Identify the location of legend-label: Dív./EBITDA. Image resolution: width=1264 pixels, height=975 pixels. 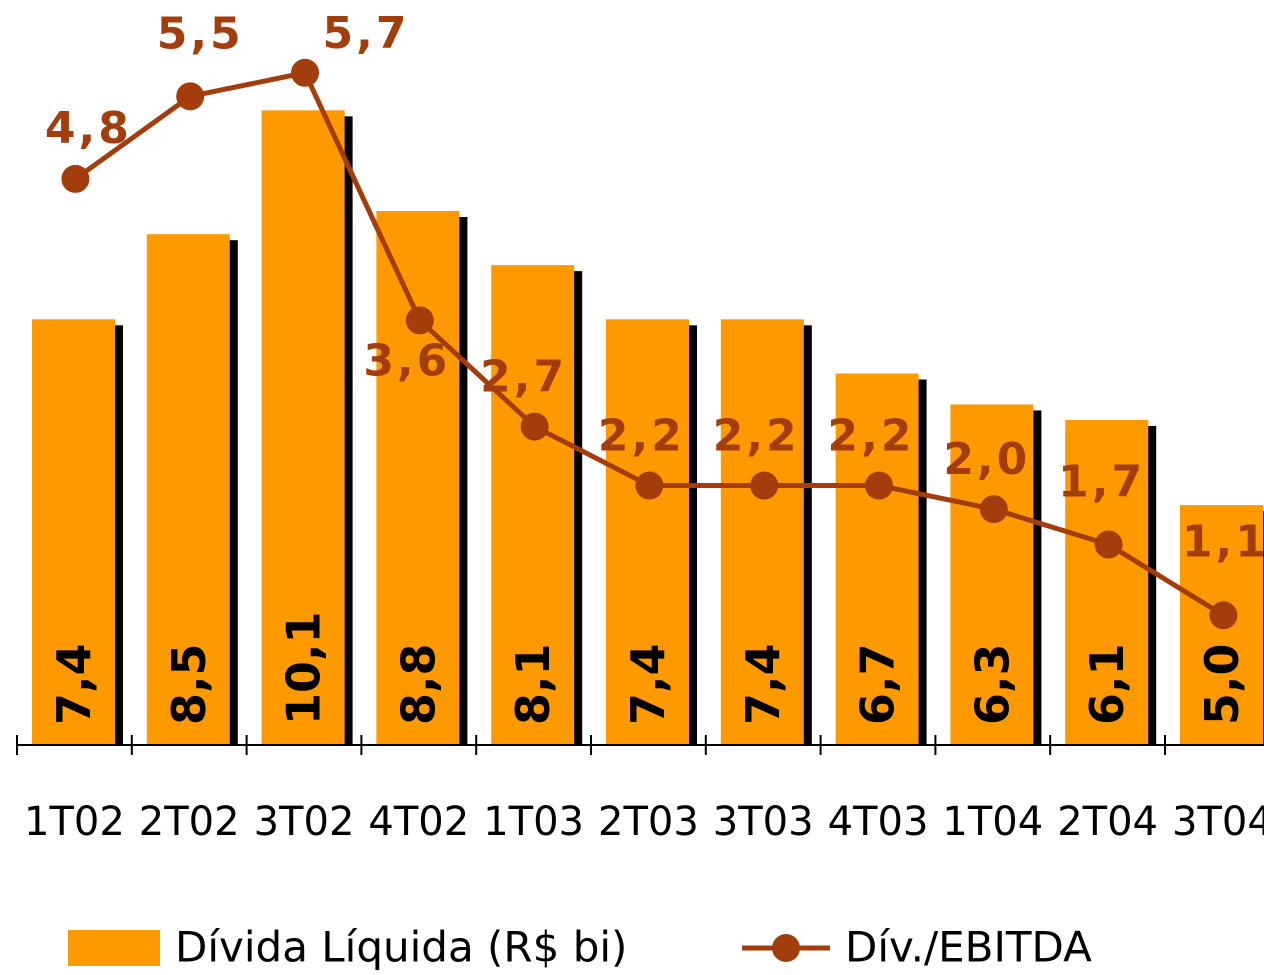
(968, 947).